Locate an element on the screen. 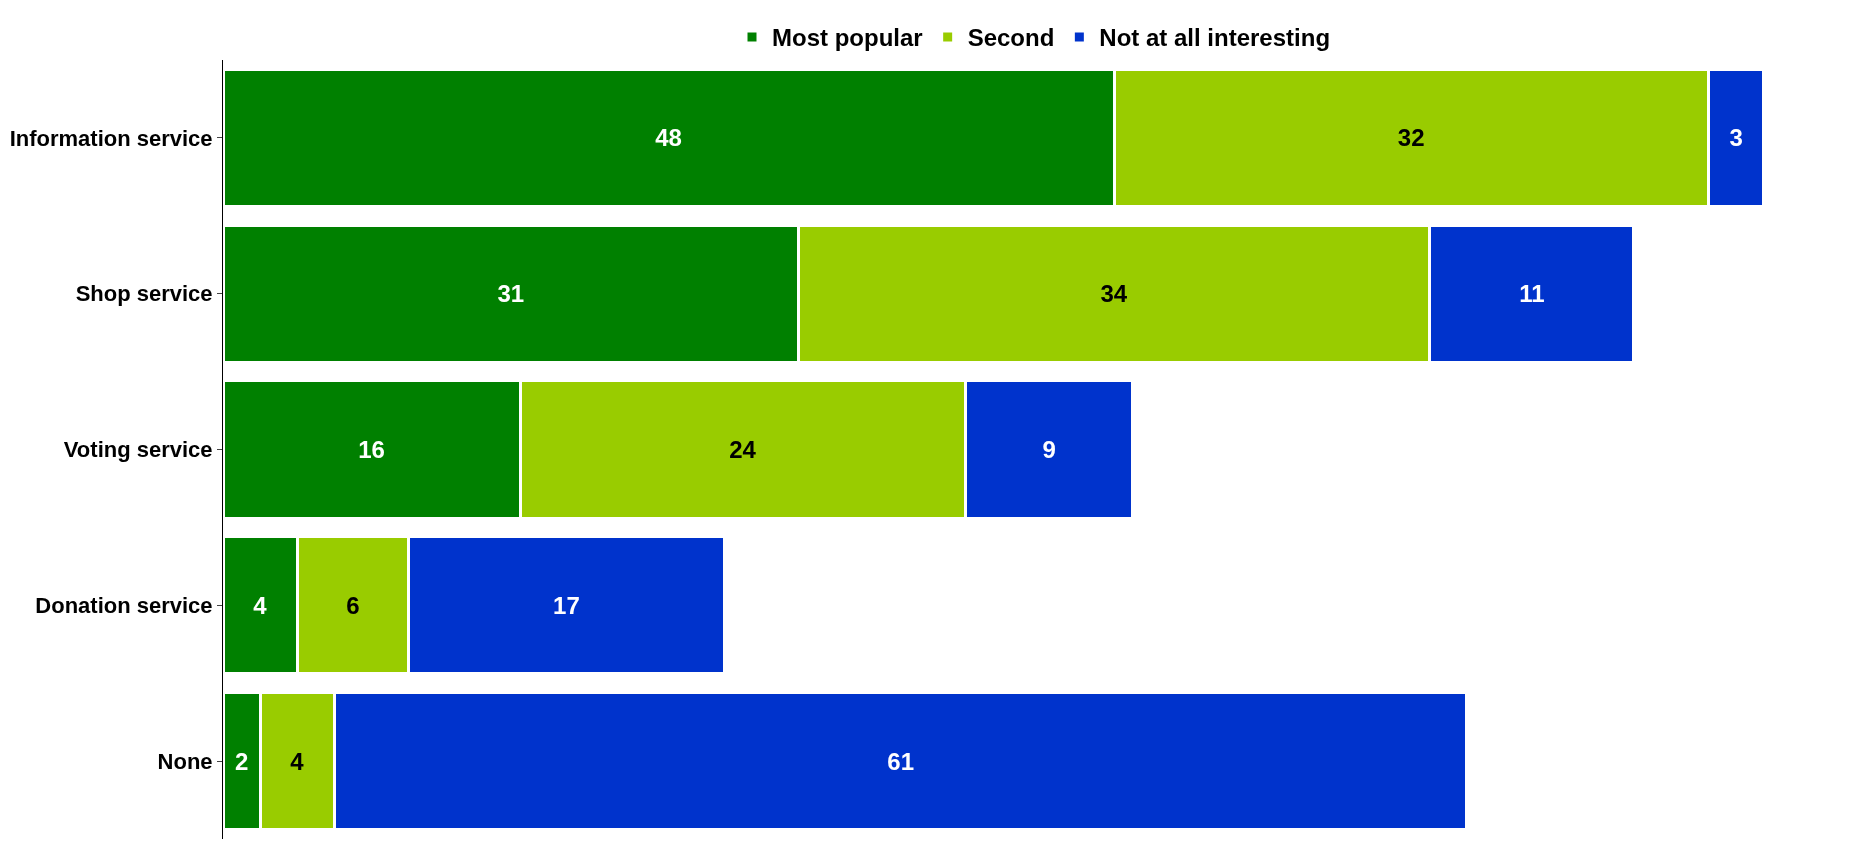 This screenshot has width=1855, height=849. y-tick-label: Donation service is located at coordinates (124, 605).